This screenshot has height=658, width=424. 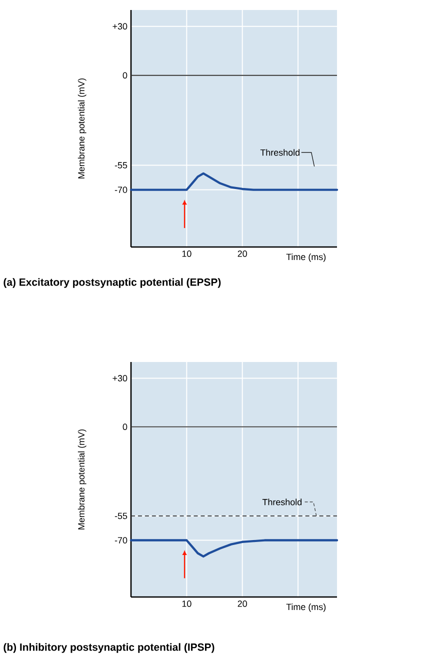 What do you see at coordinates (234, 548) in the screenshot?
I see `line-series` at bounding box center [234, 548].